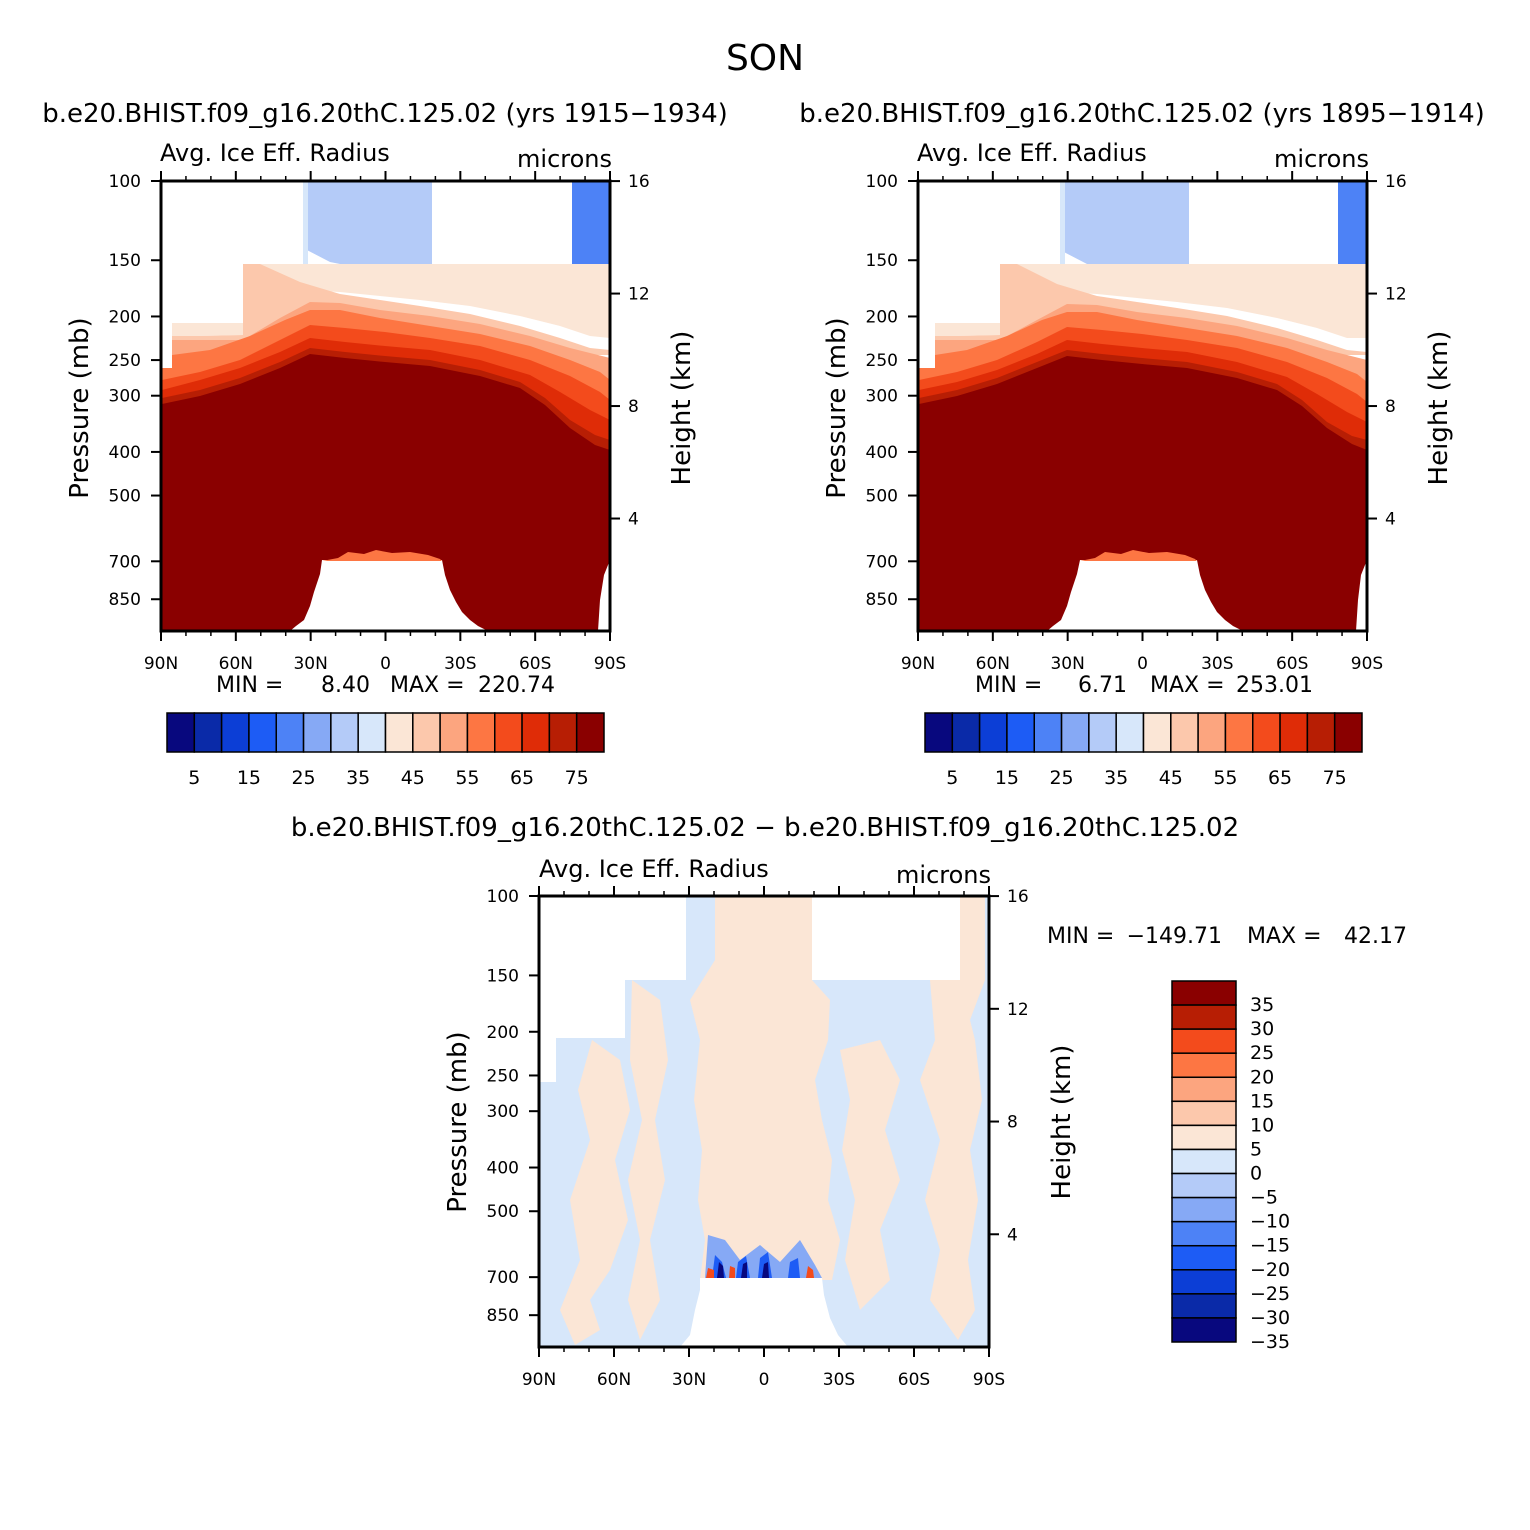 This screenshot has height=1530, width=1530. Describe the element at coordinates (1128, 275) in the screenshot. I see `panel-b-missing` at that location.